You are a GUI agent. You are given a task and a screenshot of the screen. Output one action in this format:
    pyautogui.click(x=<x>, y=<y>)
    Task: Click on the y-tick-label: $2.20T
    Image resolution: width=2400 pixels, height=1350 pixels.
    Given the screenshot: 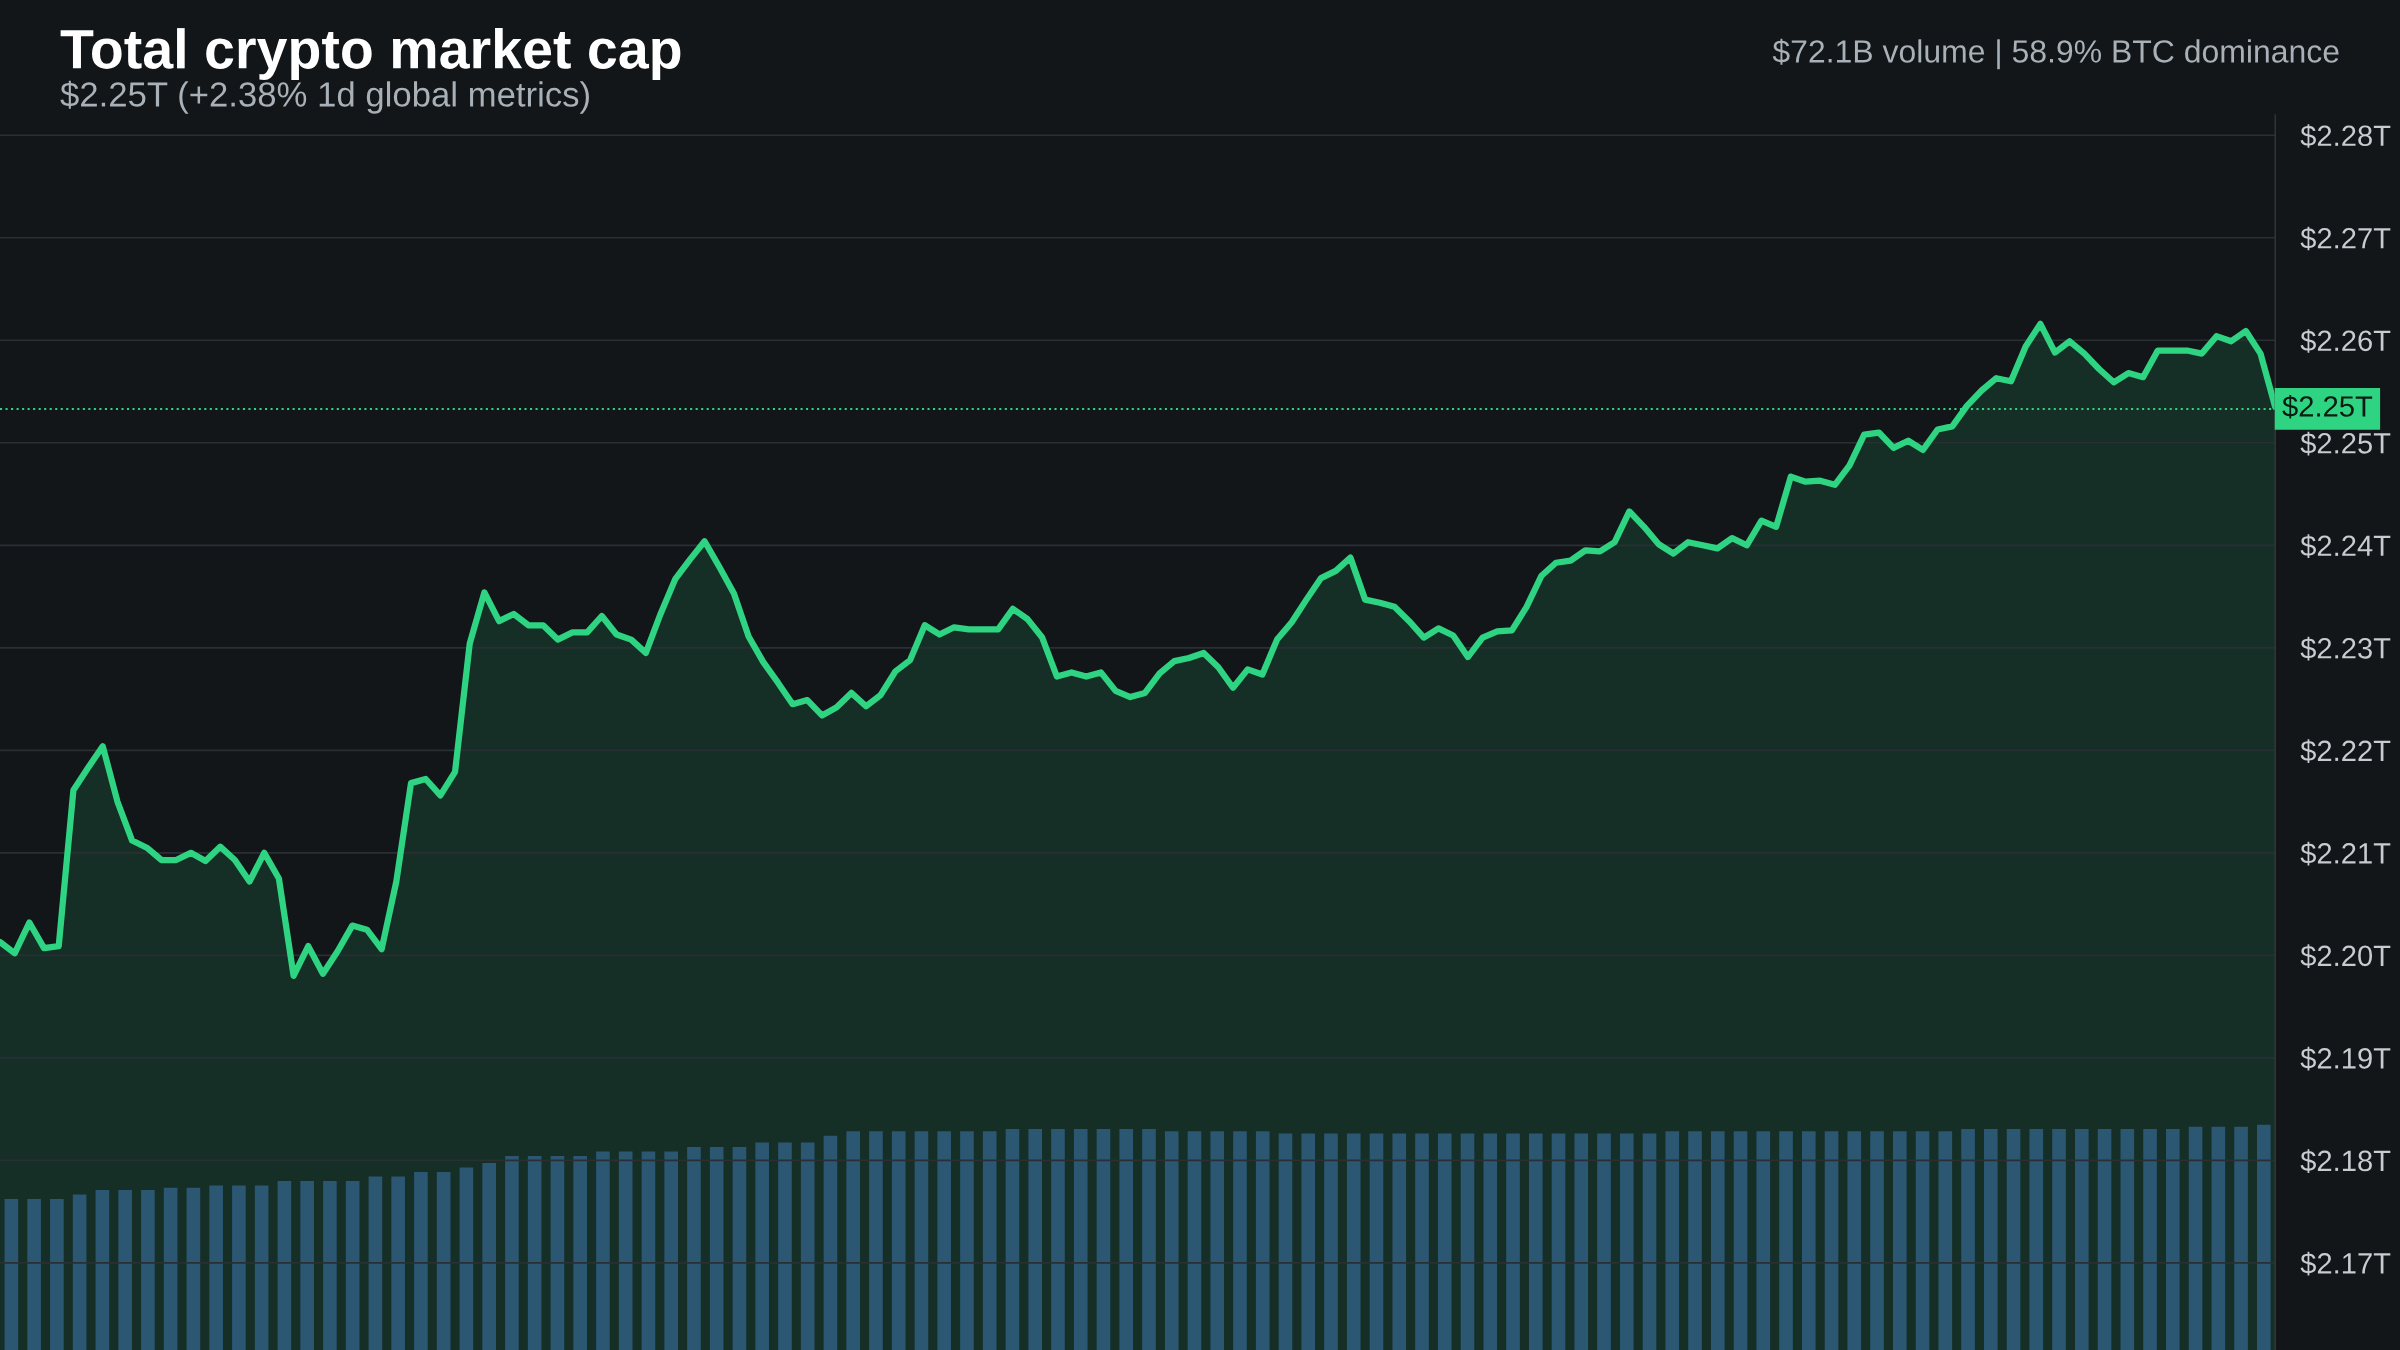 What is the action you would take?
    pyautogui.click(x=2345, y=956)
    